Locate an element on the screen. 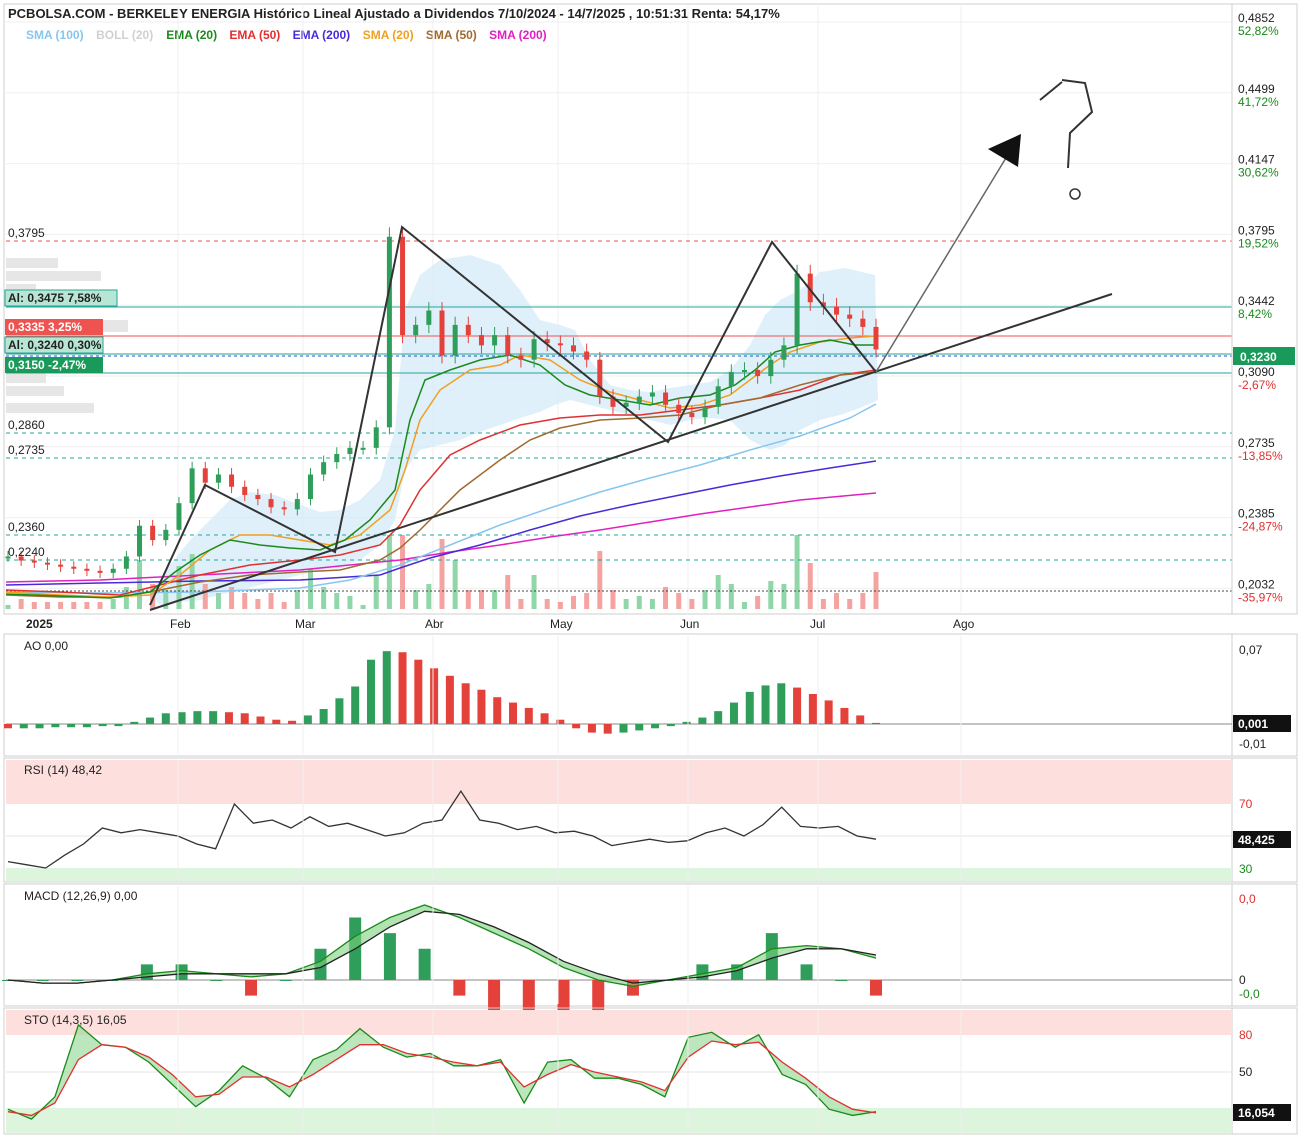 This screenshot has height=1138, width=1301. ema-200-line is located at coordinates (441, 523).